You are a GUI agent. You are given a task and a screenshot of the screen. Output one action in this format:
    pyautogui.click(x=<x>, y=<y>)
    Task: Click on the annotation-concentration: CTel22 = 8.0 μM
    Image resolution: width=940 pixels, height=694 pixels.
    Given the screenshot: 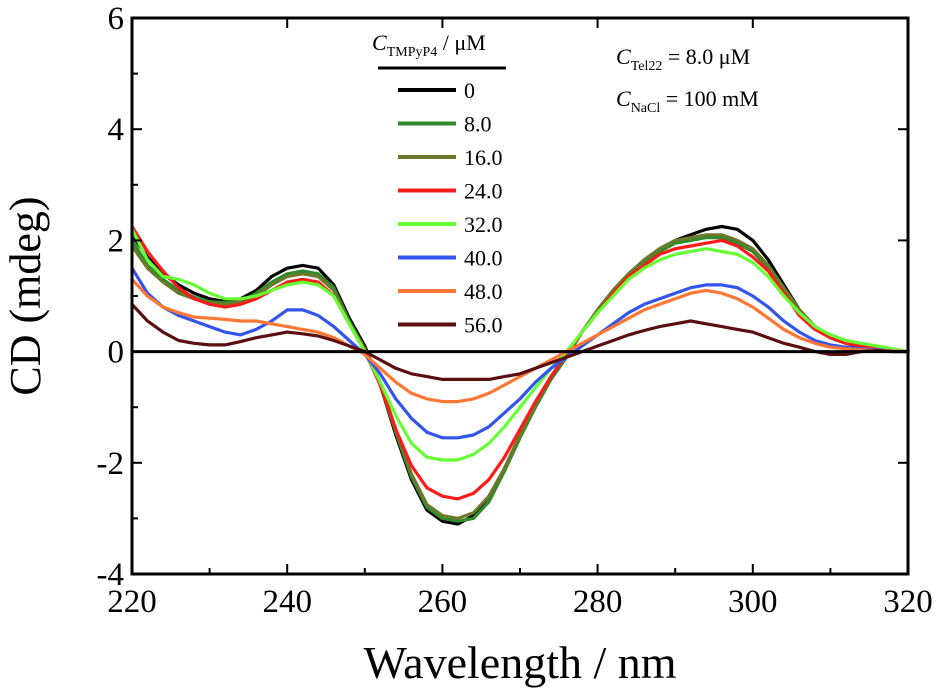 What is the action you would take?
    pyautogui.click(x=683, y=59)
    